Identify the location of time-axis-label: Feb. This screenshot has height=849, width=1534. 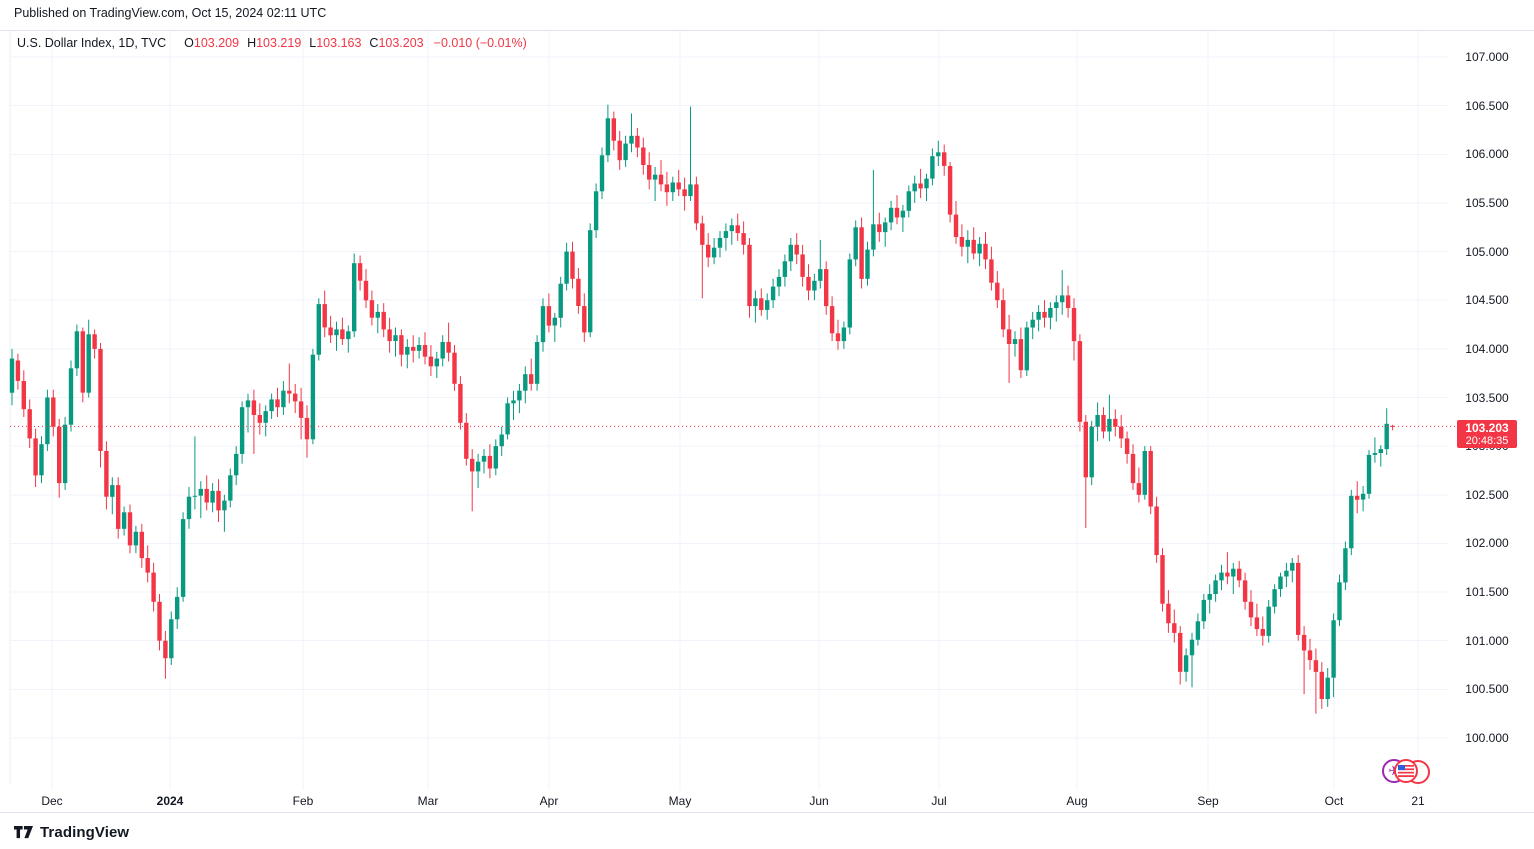
(303, 801).